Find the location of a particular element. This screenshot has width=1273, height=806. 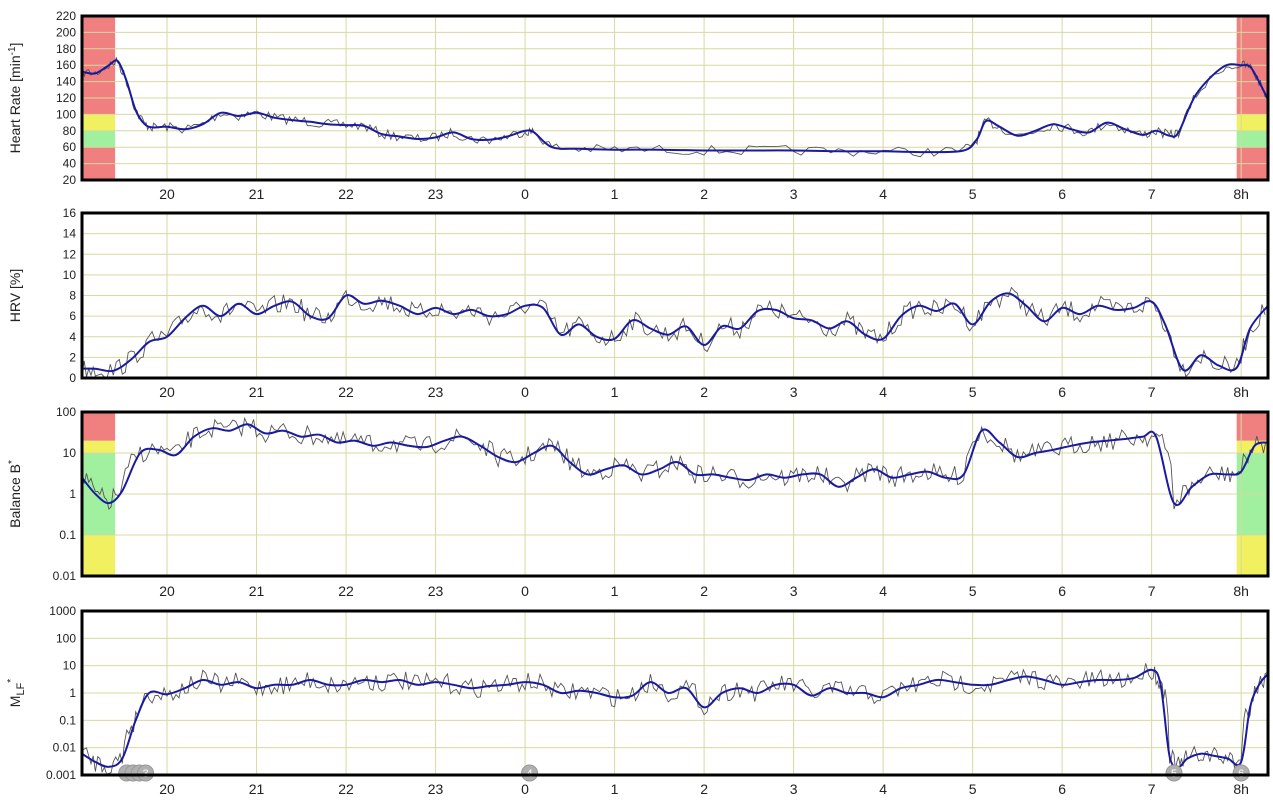

y-axis-label: Balance B* is located at coordinates (15, 494).